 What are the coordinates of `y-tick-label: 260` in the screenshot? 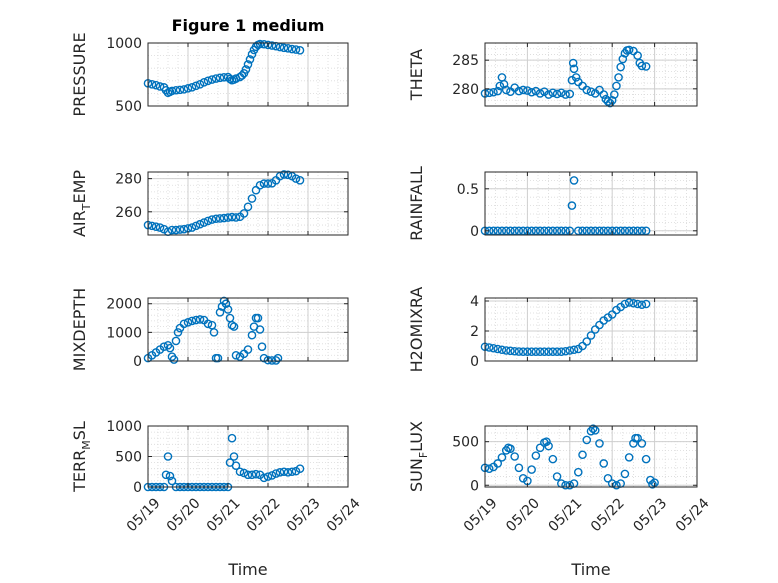 It's located at (128, 213).